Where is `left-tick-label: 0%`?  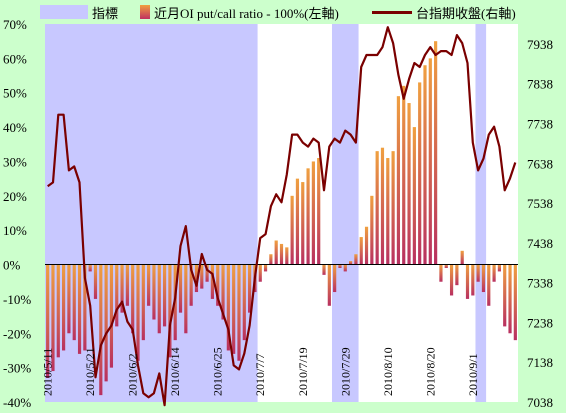 left-tick-label: 0% is located at coordinates (12, 265).